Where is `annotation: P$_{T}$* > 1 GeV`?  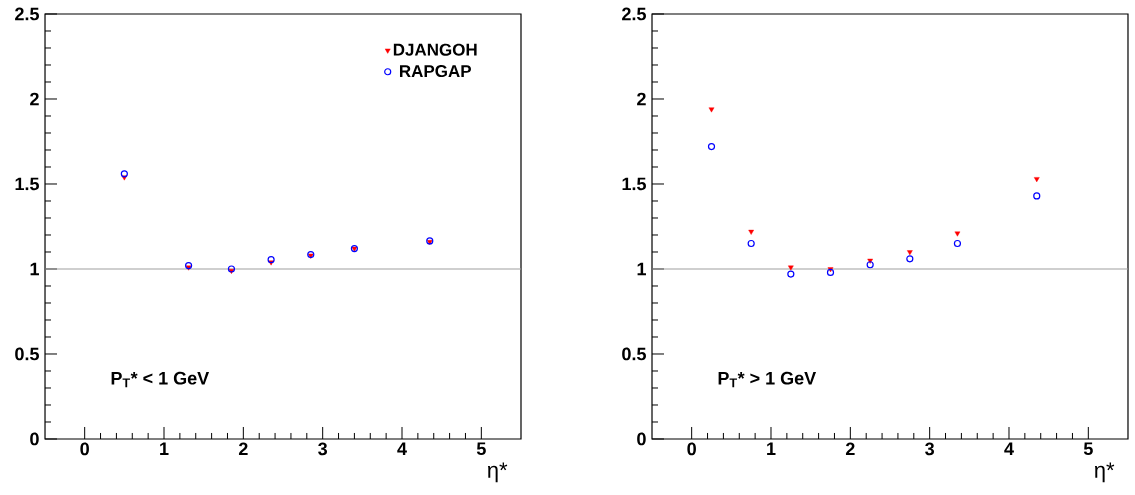 annotation: P$_{T}$* > 1 GeV is located at coordinates (767, 379).